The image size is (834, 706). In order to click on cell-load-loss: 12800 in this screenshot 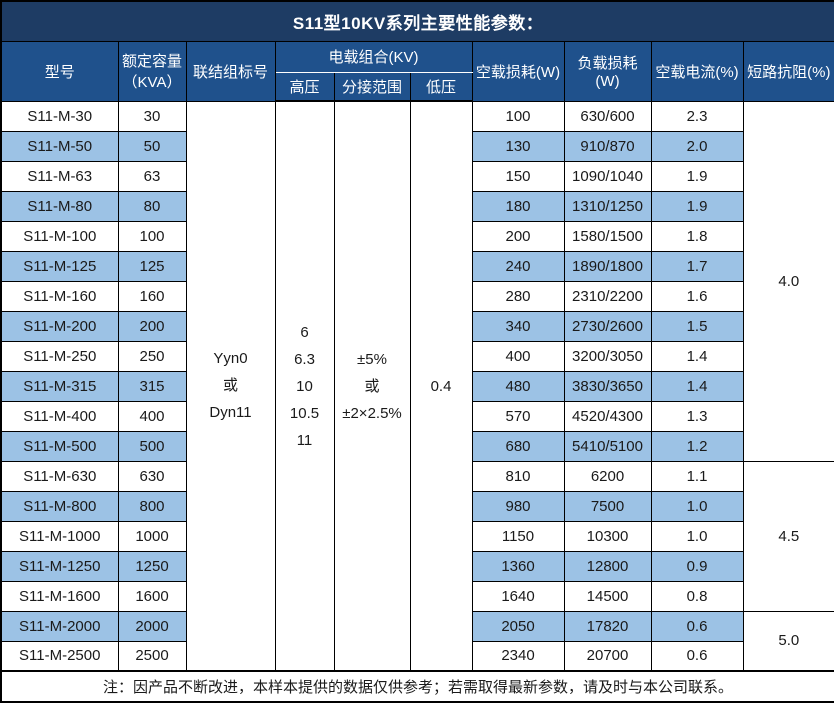, I will do `click(607, 566)`.